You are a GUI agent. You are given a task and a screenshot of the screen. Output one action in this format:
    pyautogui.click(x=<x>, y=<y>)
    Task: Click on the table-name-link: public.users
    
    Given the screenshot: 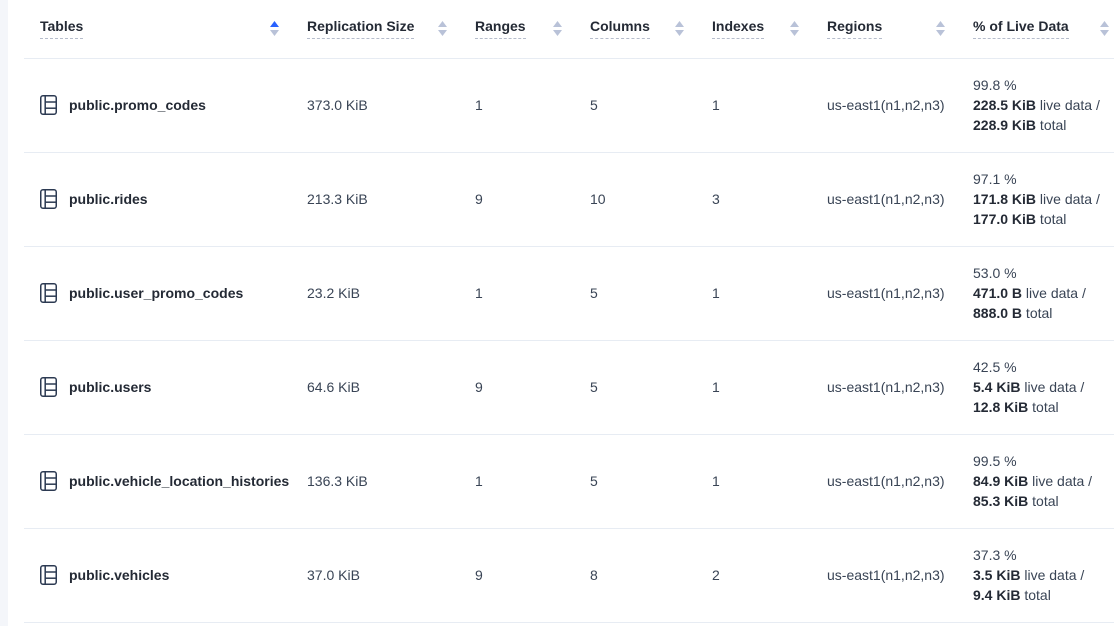 What is the action you would take?
    pyautogui.click(x=110, y=387)
    